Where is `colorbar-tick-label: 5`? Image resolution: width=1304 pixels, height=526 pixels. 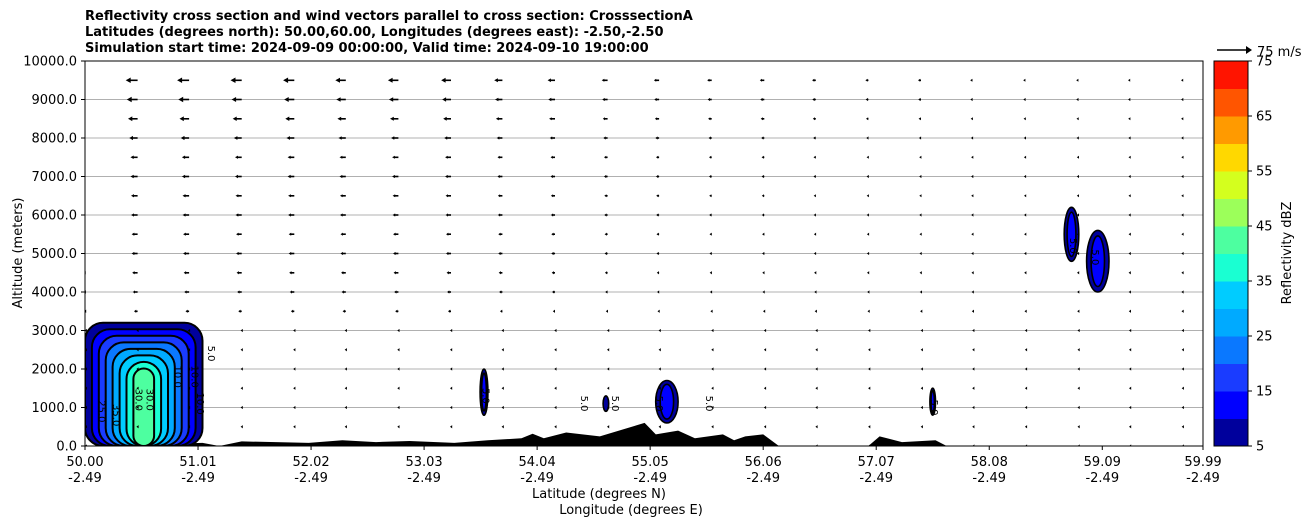 colorbar-tick-label: 5 is located at coordinates (1260, 447).